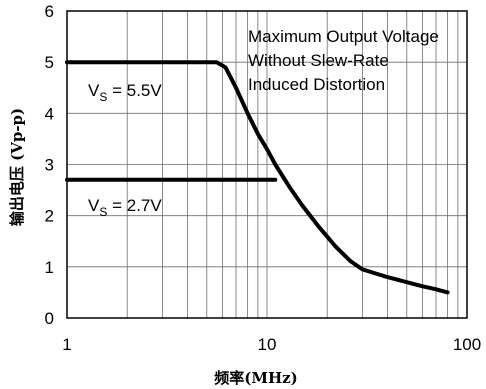 The image size is (486, 389). What do you see at coordinates (49, 113) in the screenshot?
I see `y-tick-label: 4` at bounding box center [49, 113].